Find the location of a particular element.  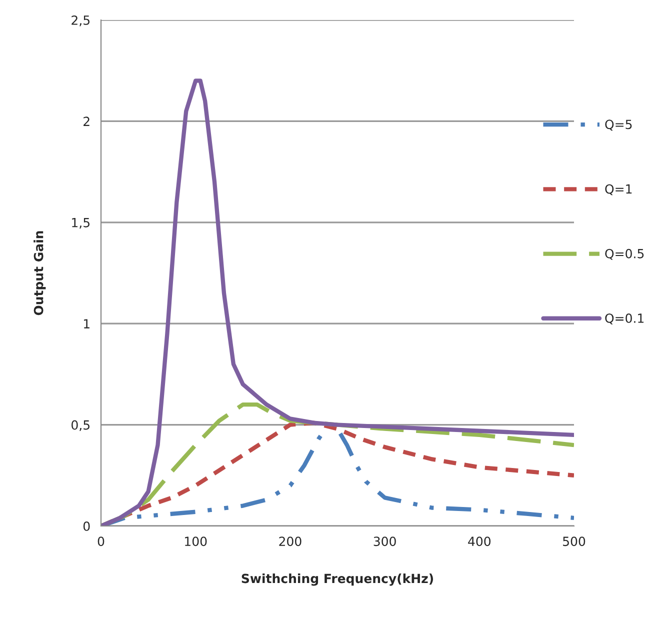

x-tick-label: 100 is located at coordinates (196, 541).